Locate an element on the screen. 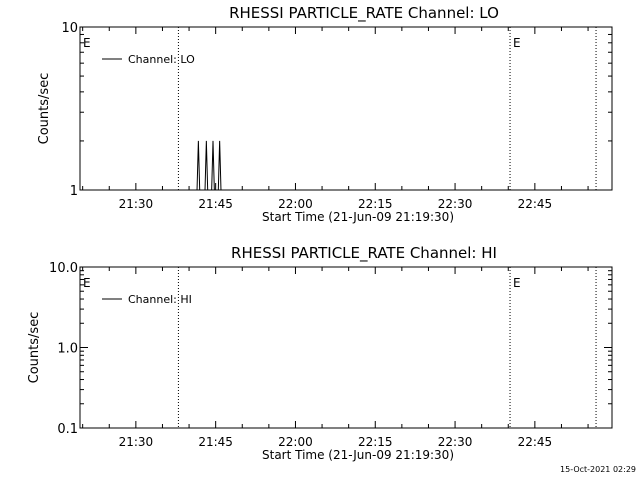 Image resolution: width=640 pixels, height=480 pixels. y-tick-label: 1.0 is located at coordinates (67, 349).